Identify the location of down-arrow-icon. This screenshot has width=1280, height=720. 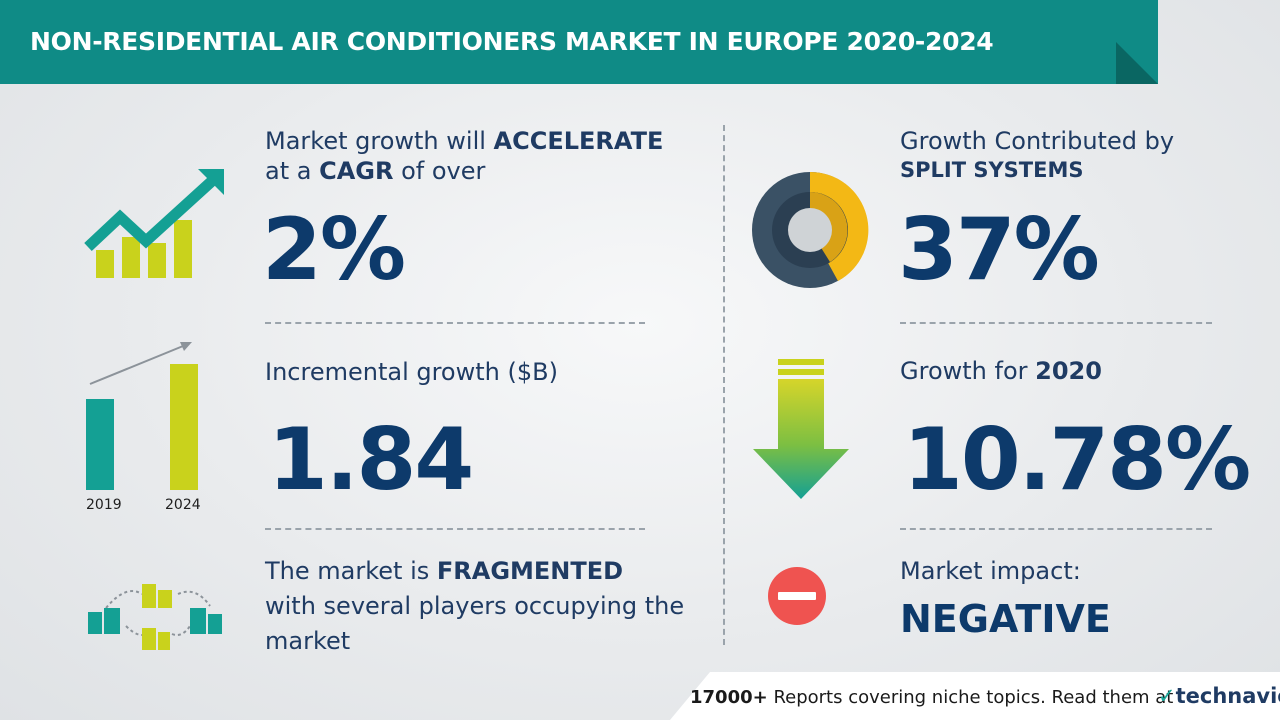
(801, 429).